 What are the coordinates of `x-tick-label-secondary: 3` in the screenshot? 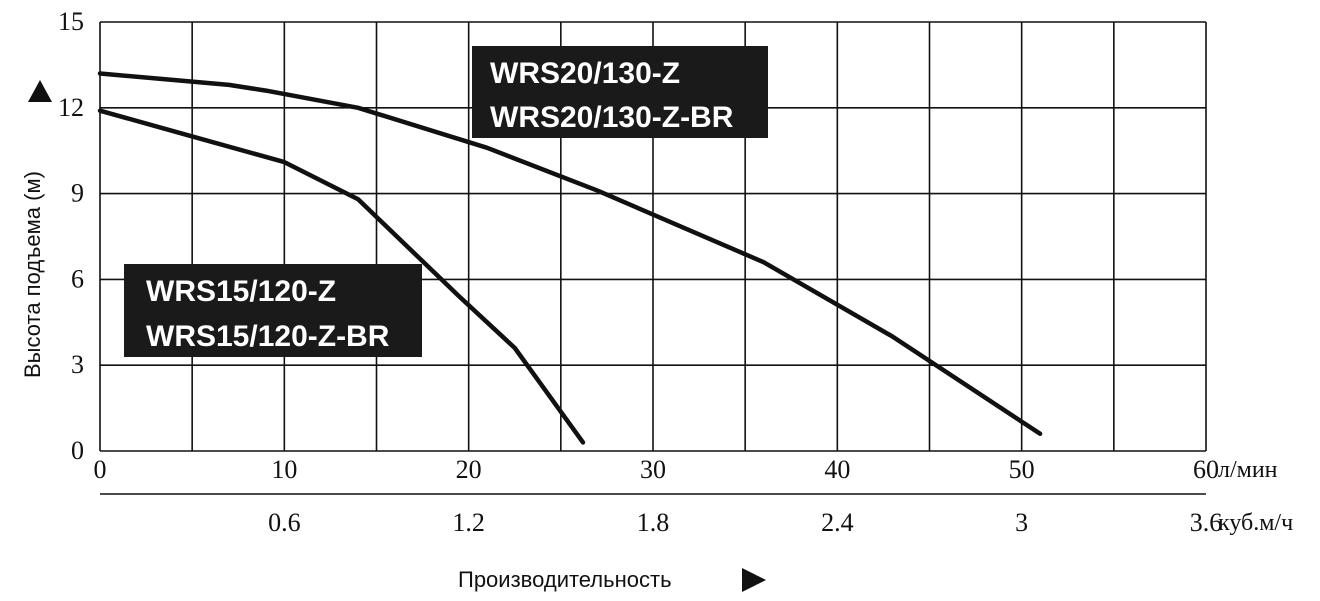 It's located at (1021, 522).